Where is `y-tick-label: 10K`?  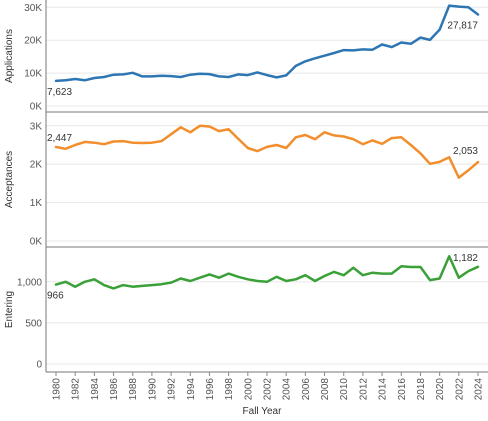 y-tick-label: 10K is located at coordinates (33, 74).